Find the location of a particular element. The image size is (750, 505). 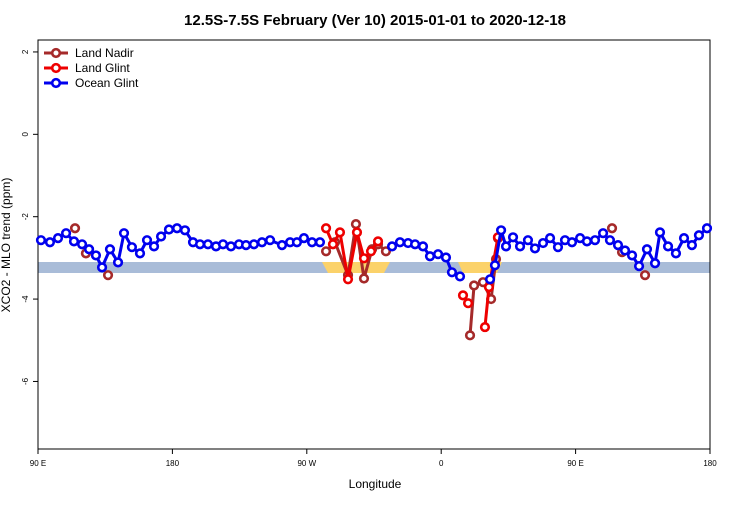

y-tick-label: -4 is located at coordinates (25, 299).